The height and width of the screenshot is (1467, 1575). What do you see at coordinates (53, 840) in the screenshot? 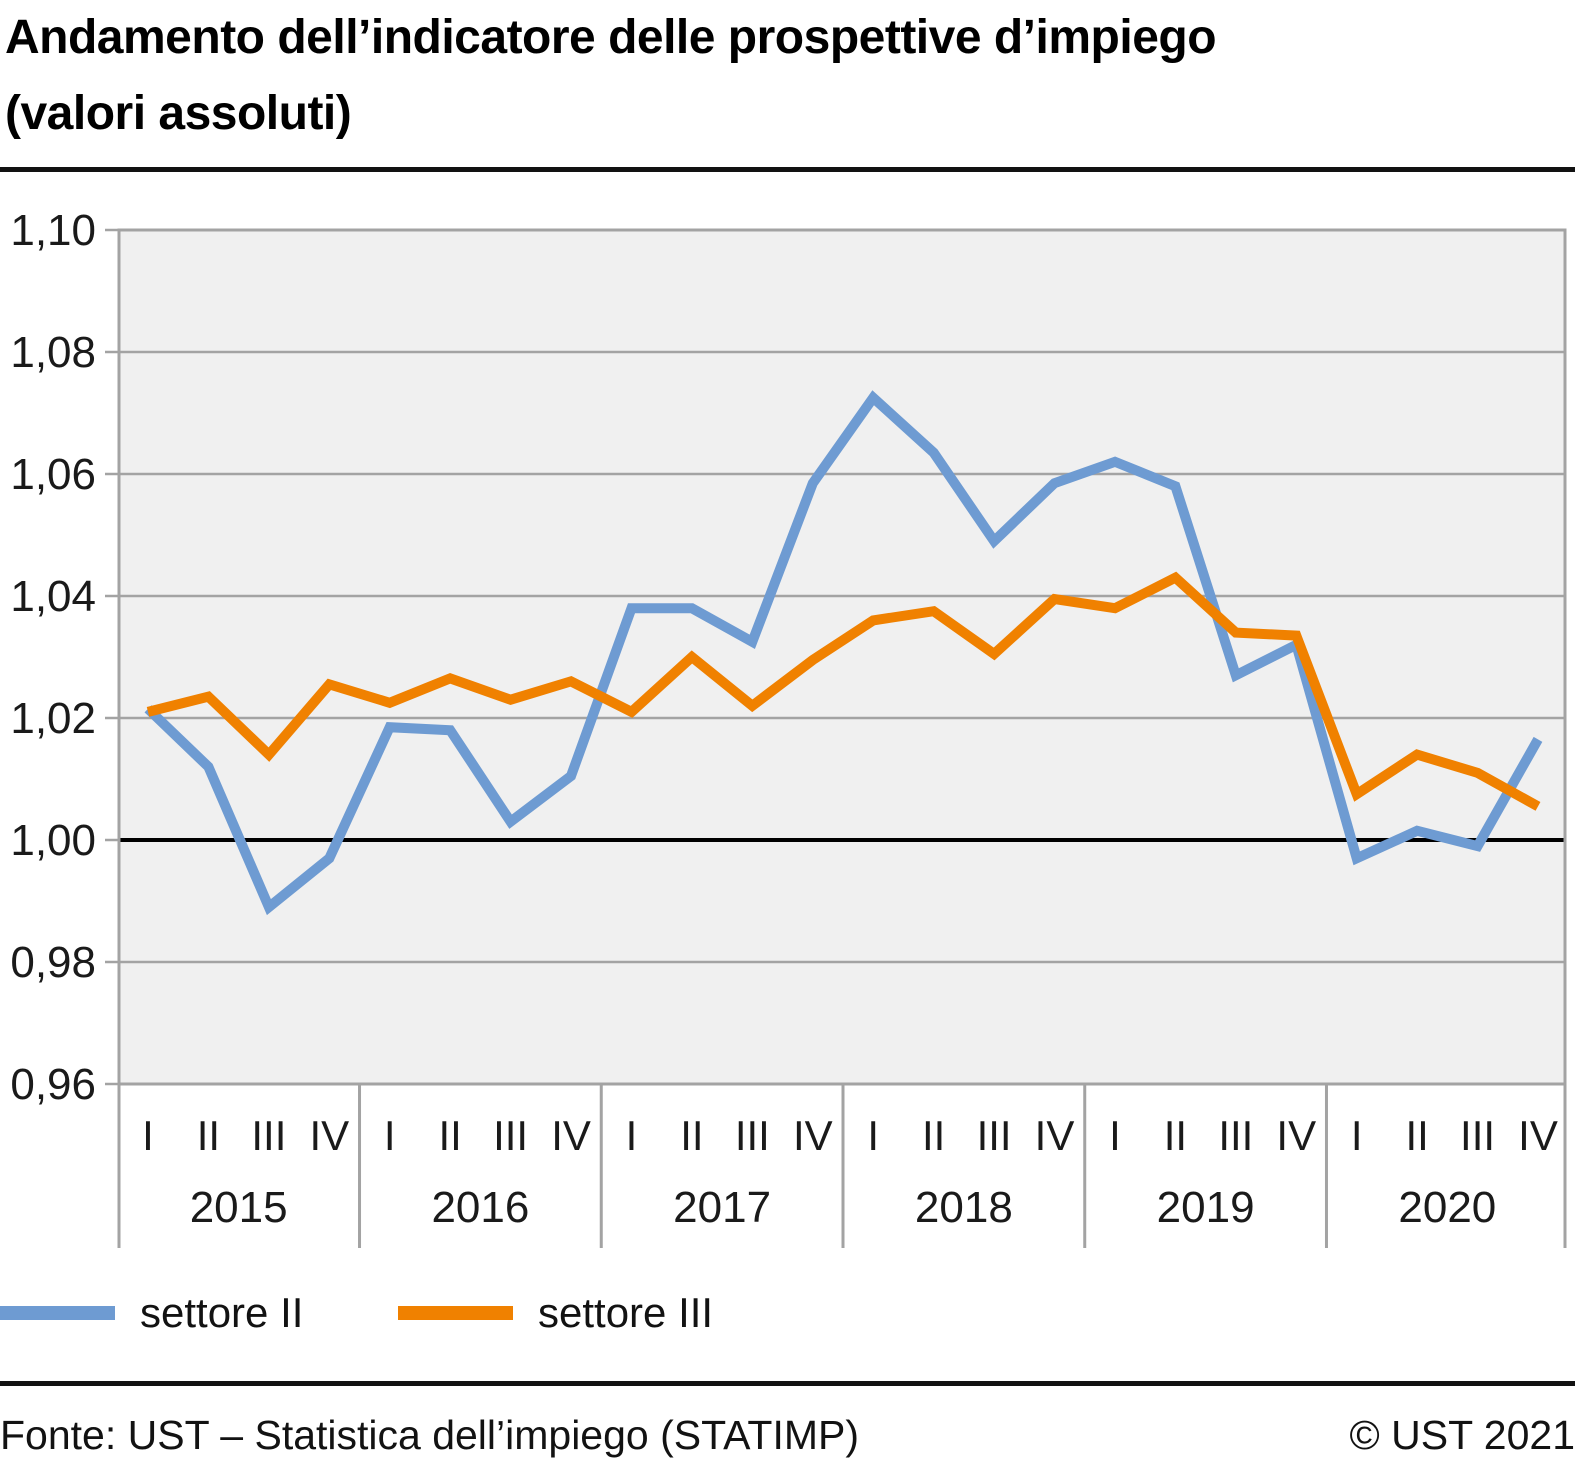
I see `y-tick-label: 1,00` at bounding box center [53, 840].